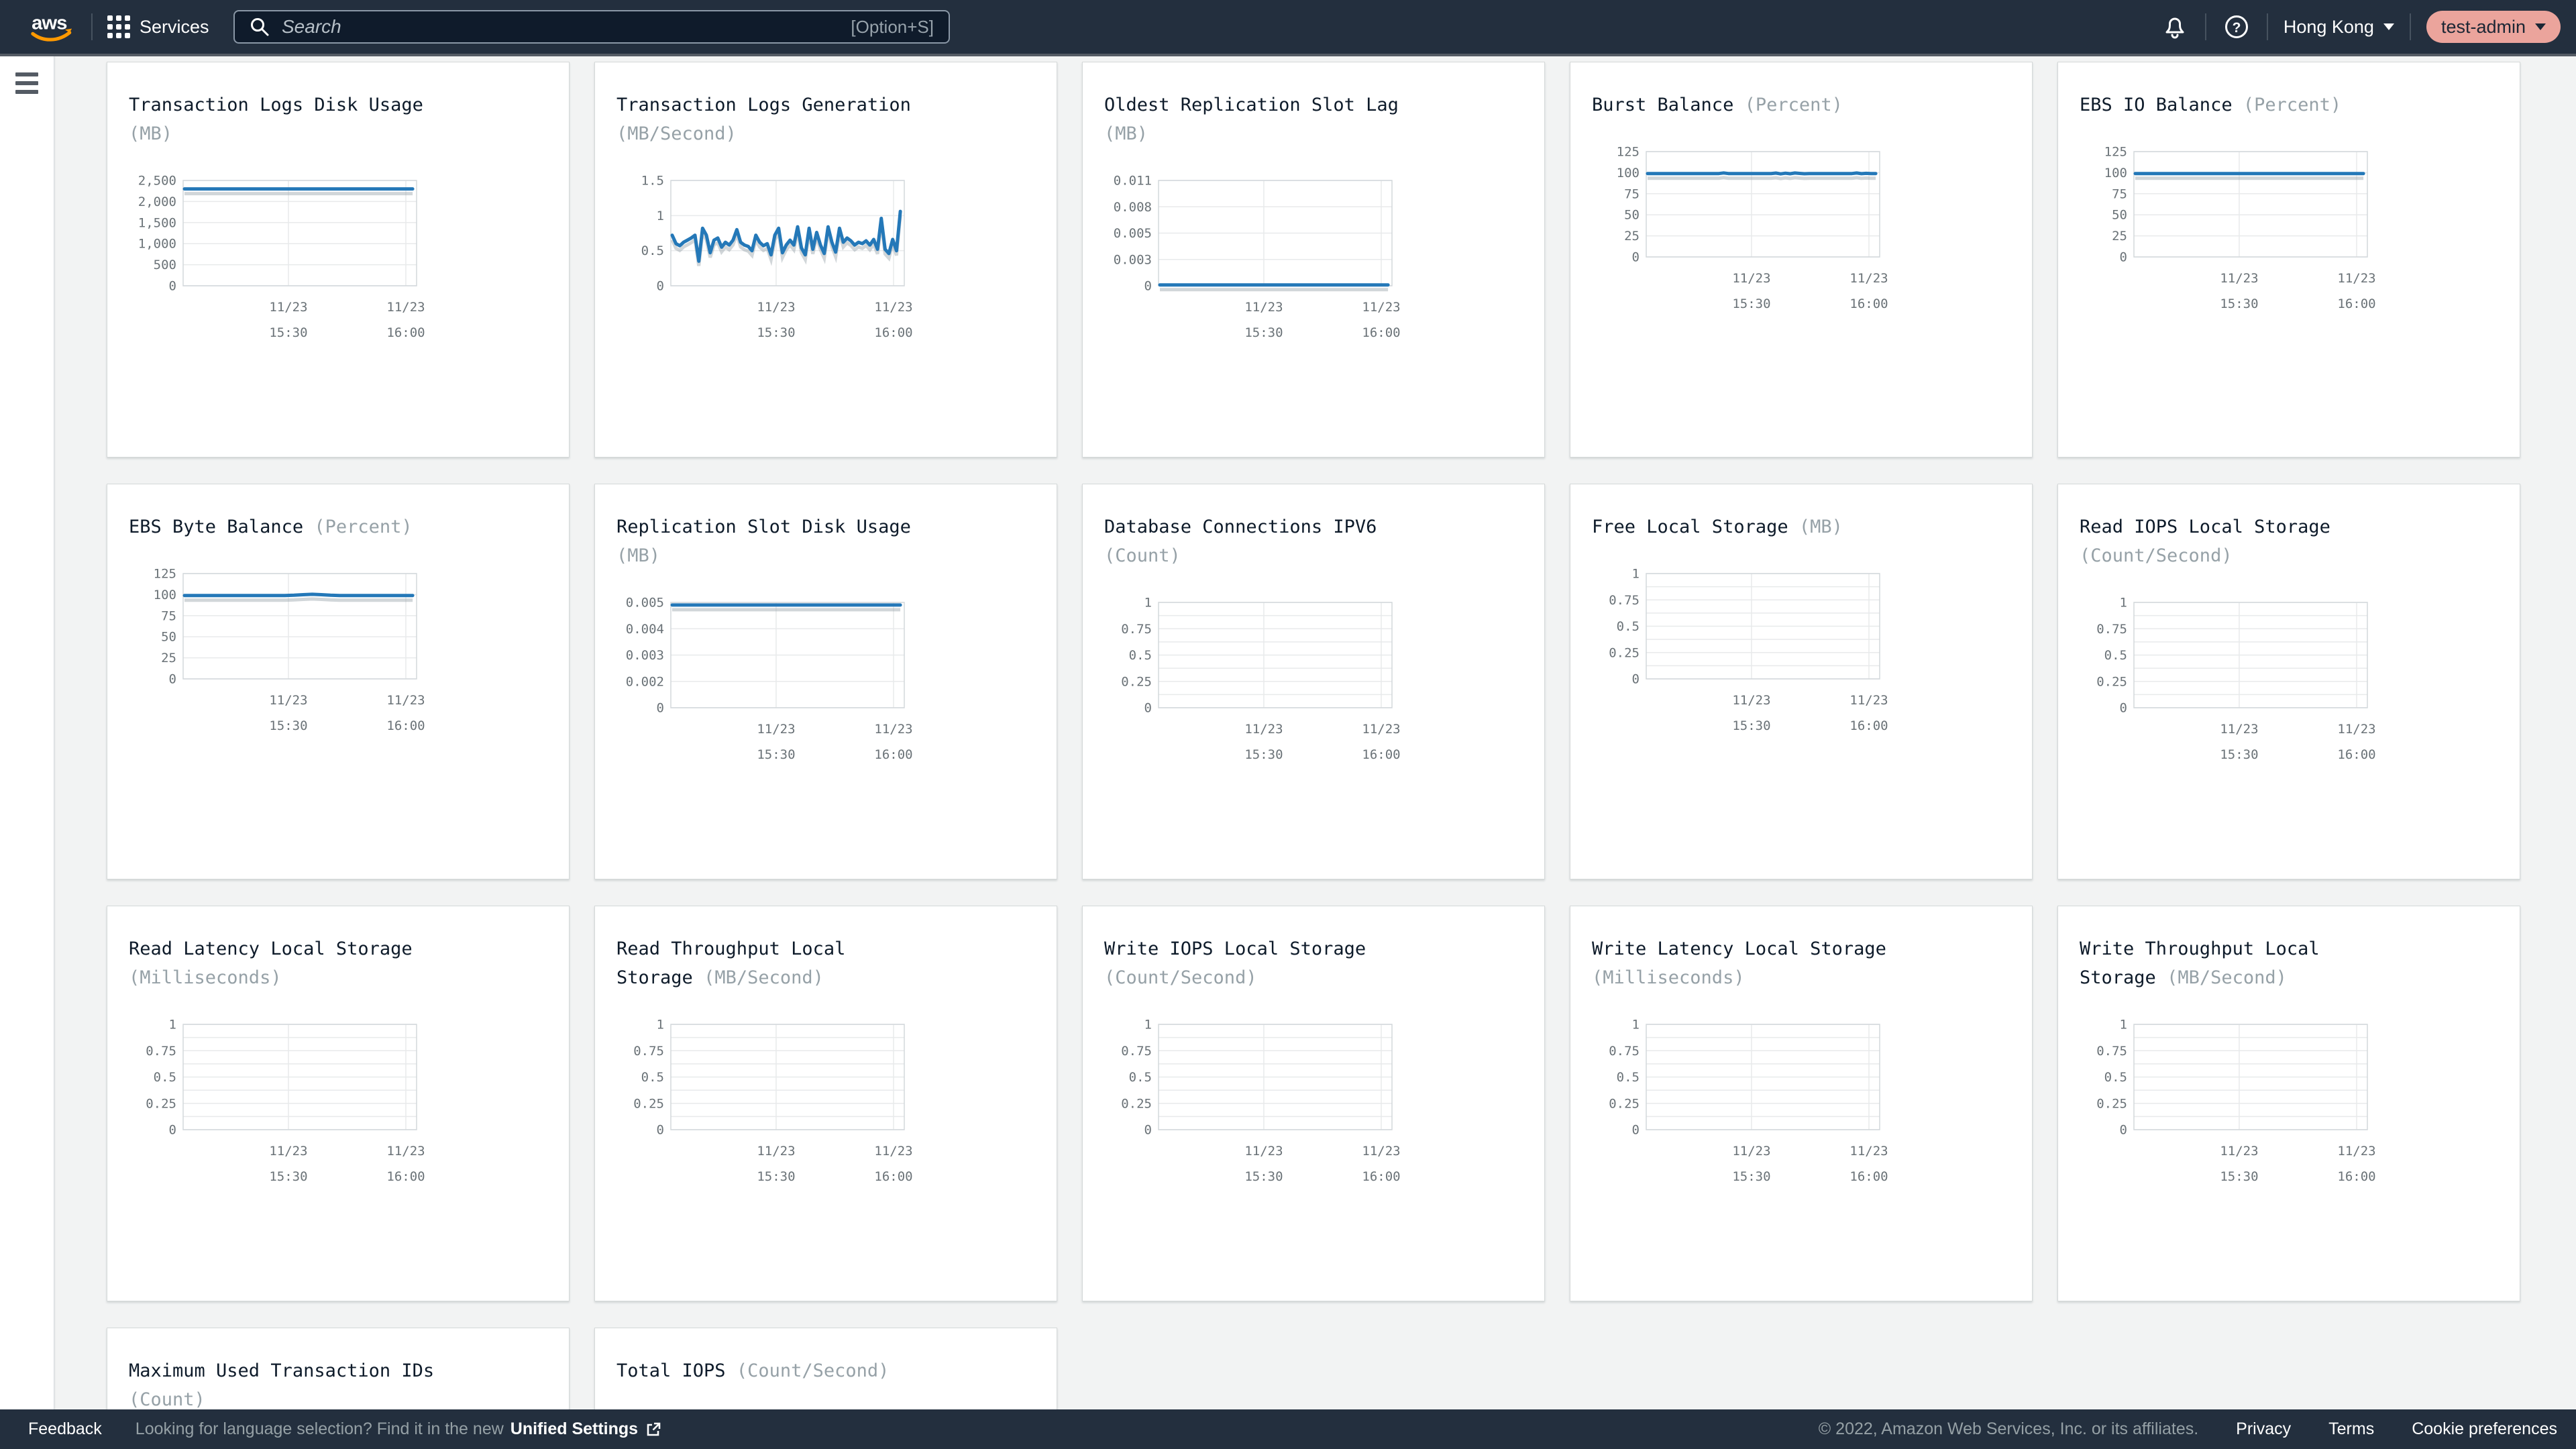 Image resolution: width=2576 pixels, height=1449 pixels. I want to click on privacy-link: Privacy, so click(2264, 1428).